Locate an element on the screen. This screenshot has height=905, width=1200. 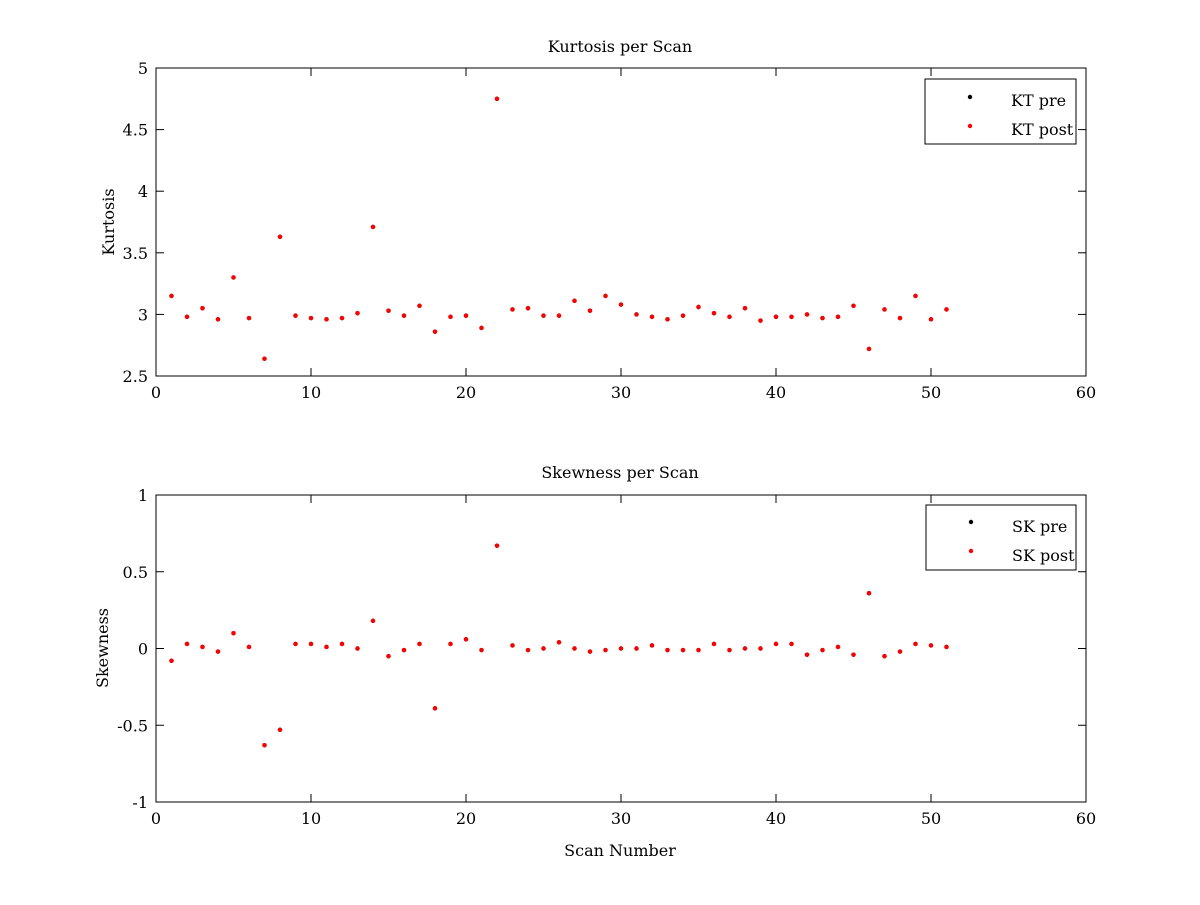
kurtosis-y-tick-label: 3 is located at coordinates (143, 314).